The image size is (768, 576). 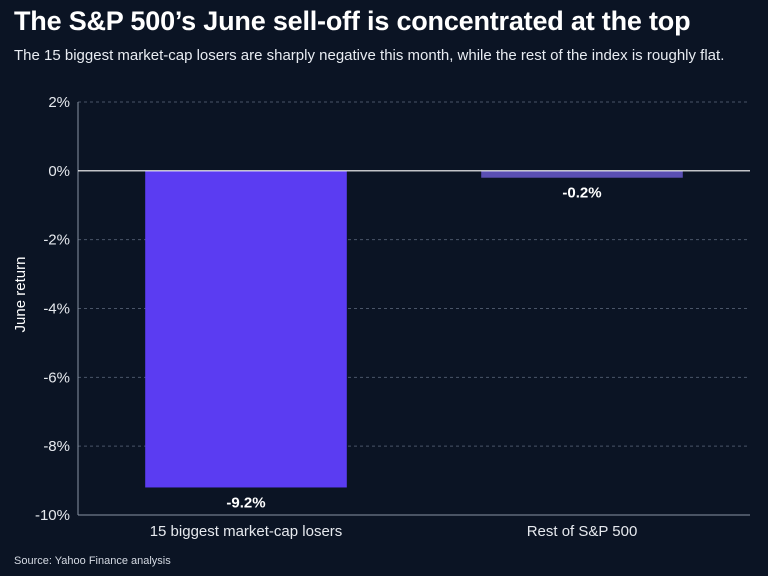 I want to click on y-tick-label: -6%, so click(x=56, y=377).